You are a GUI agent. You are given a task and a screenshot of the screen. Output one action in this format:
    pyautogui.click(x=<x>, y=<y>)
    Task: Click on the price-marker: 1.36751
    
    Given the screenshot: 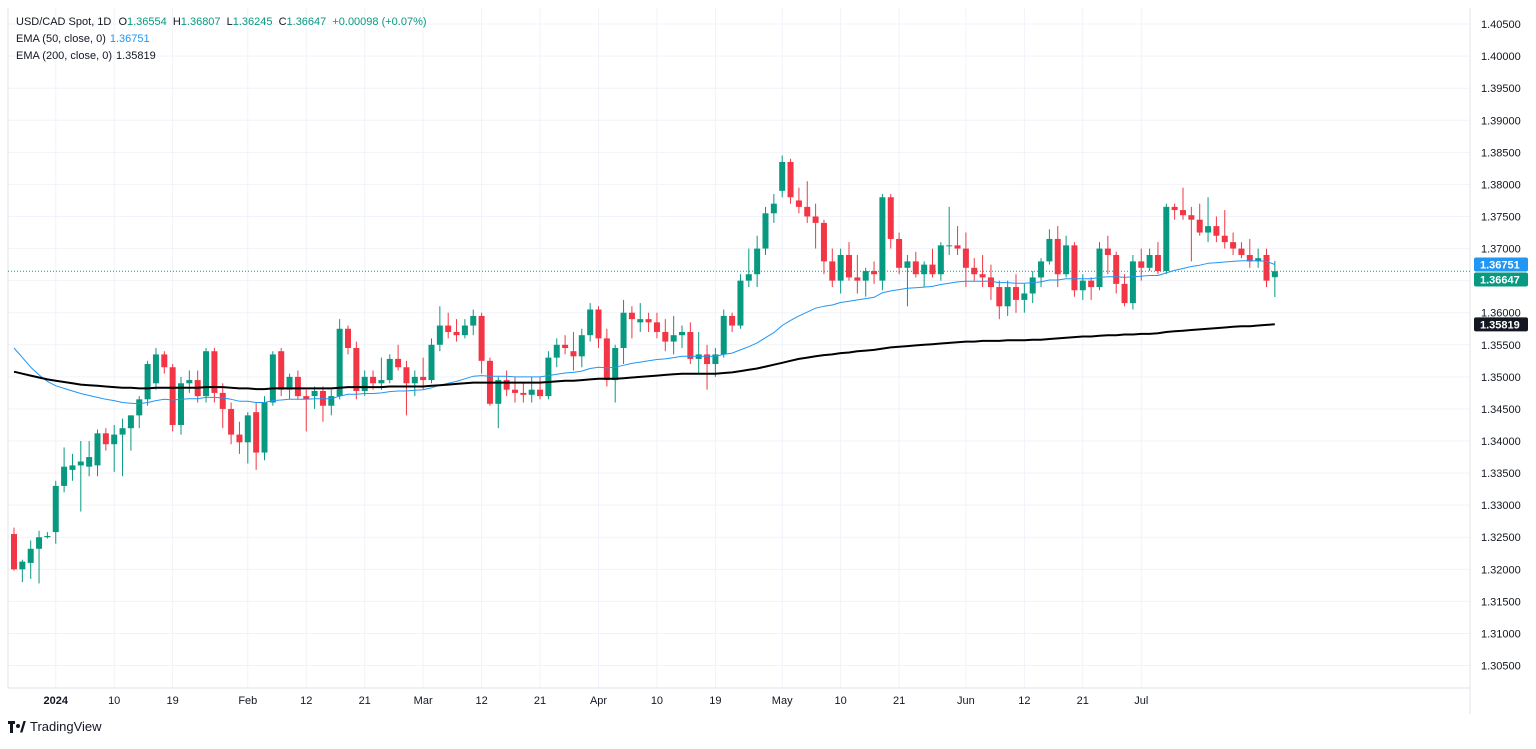 What is the action you would take?
    pyautogui.click(x=1501, y=264)
    